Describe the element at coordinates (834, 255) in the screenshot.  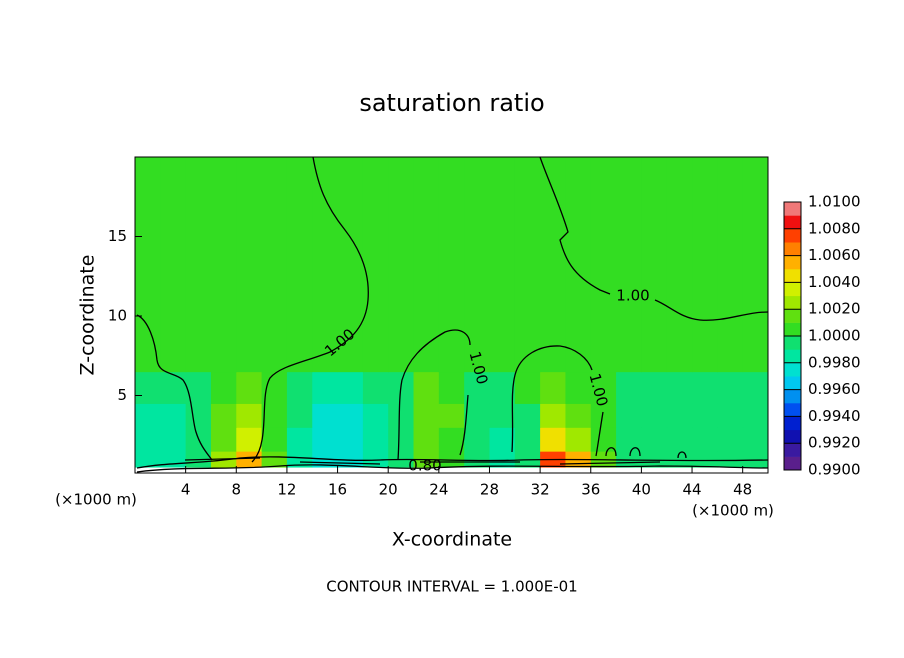
I see `colorbar-tick-label: 1.0060` at that location.